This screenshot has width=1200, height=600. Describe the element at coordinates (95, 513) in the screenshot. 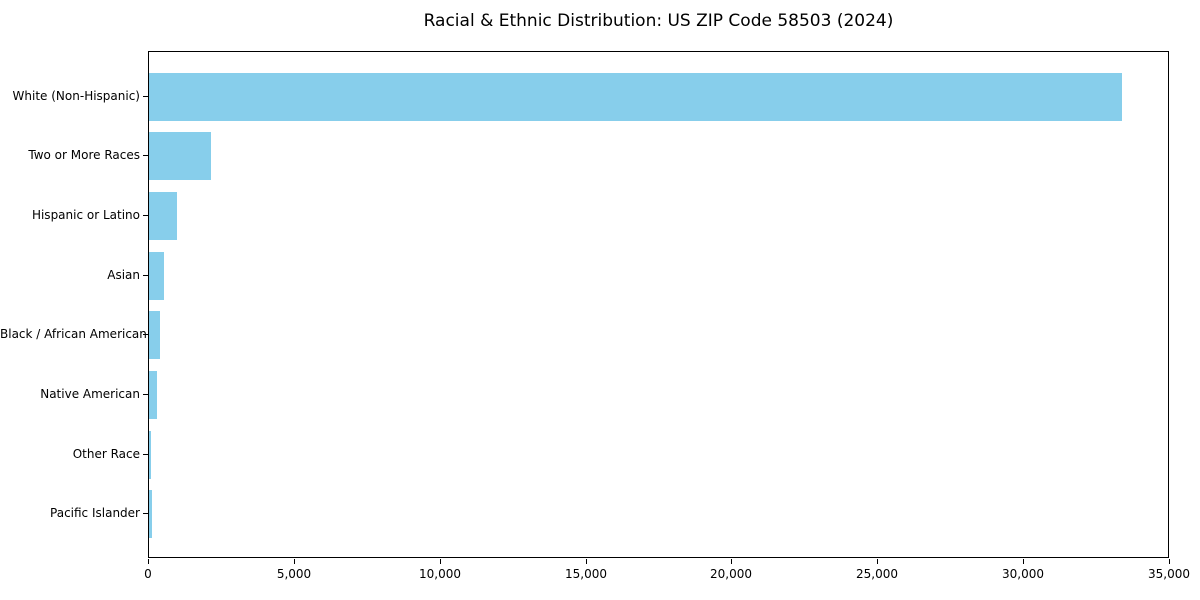

I see `y-tick-label: Pacific Islander` at that location.